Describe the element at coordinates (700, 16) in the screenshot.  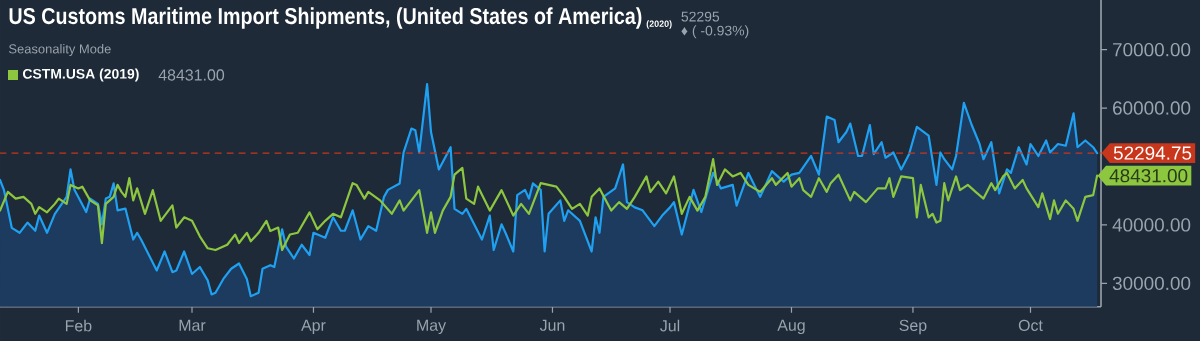
I see `annotation: 52295` at that location.